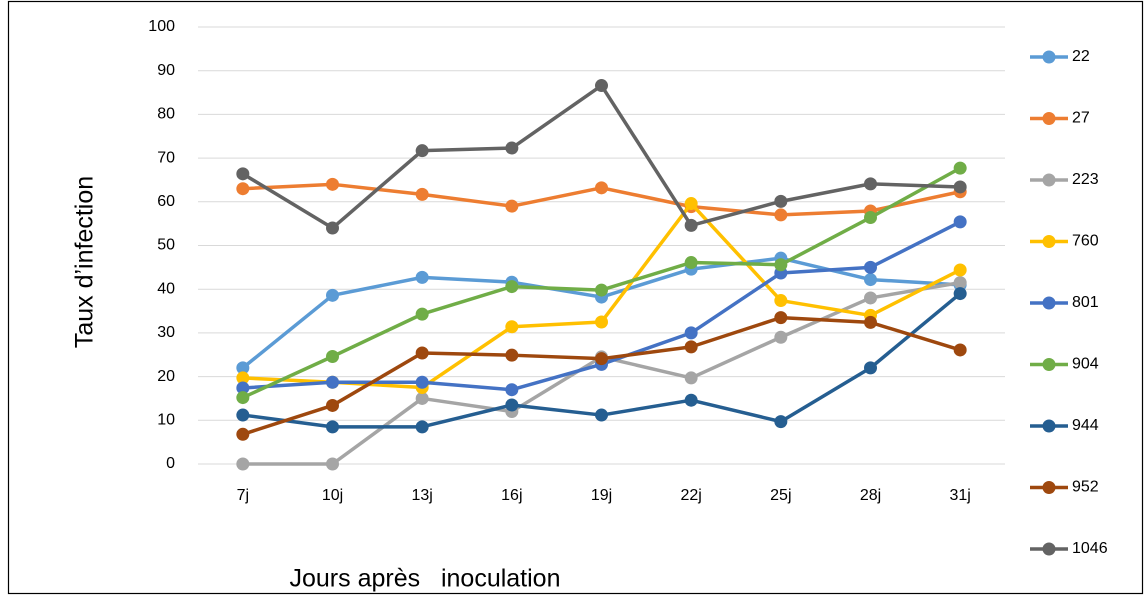  I want to click on legend-label: 22, so click(1081, 56).